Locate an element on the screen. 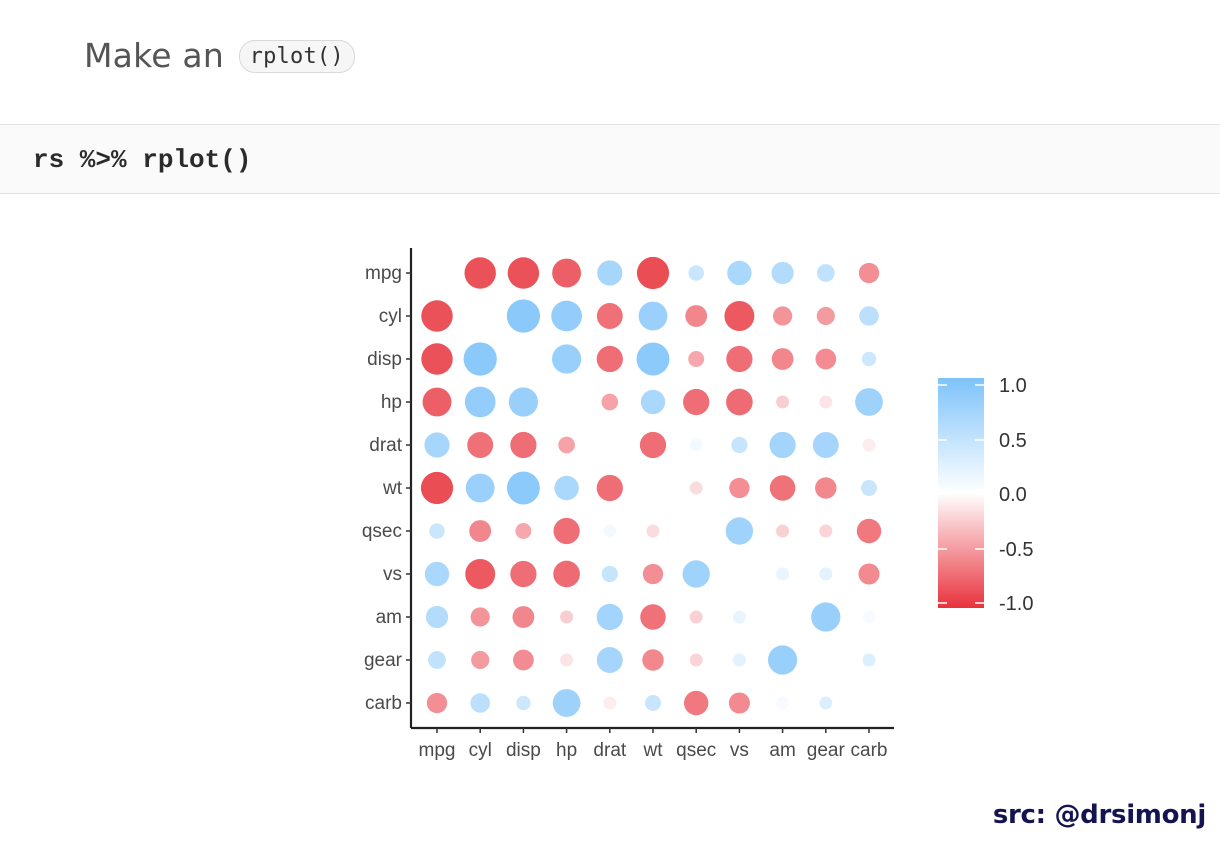  y-tick-label: hp is located at coordinates (391, 402).